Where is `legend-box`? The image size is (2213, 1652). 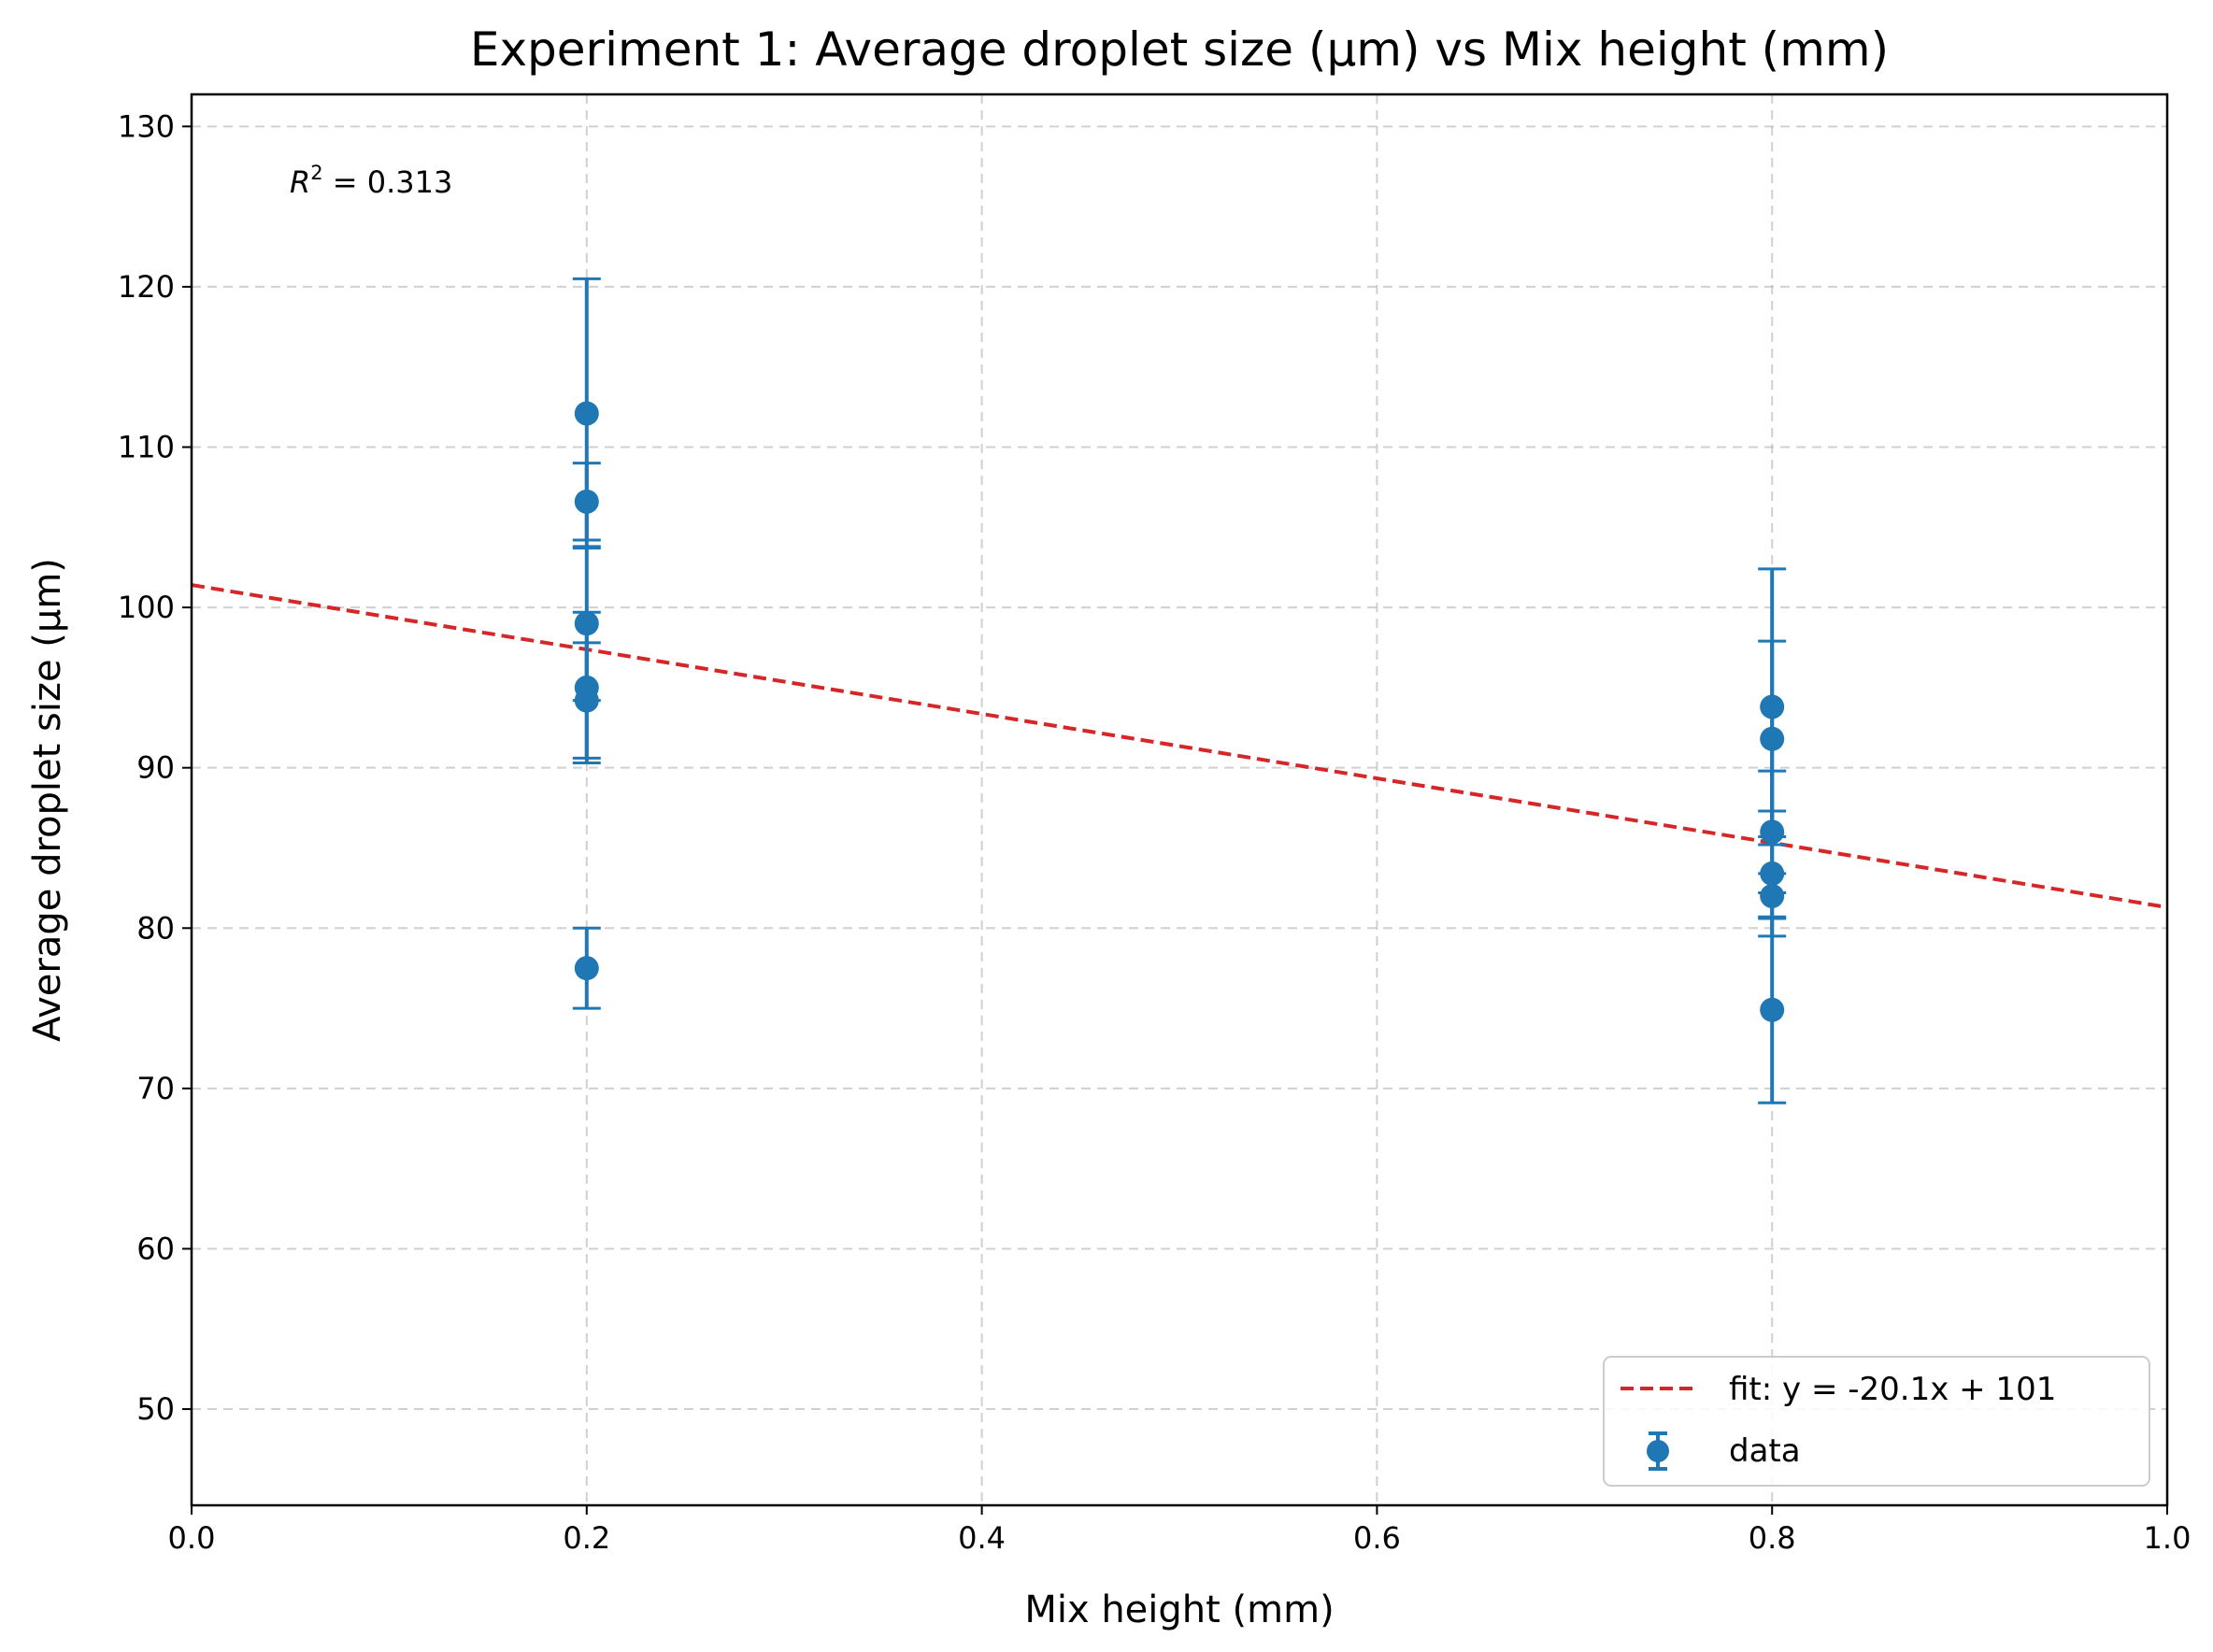
legend-box is located at coordinates (1877, 1421).